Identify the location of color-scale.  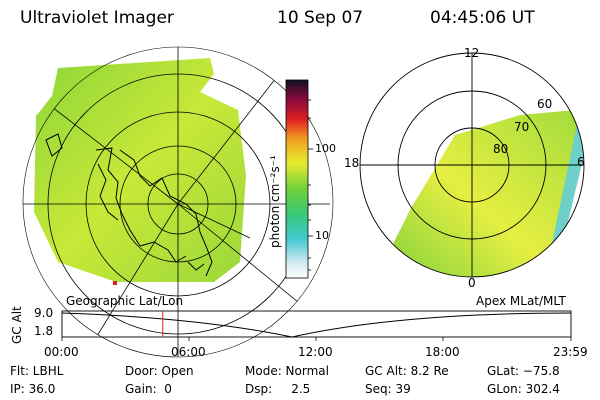
(299, 179).